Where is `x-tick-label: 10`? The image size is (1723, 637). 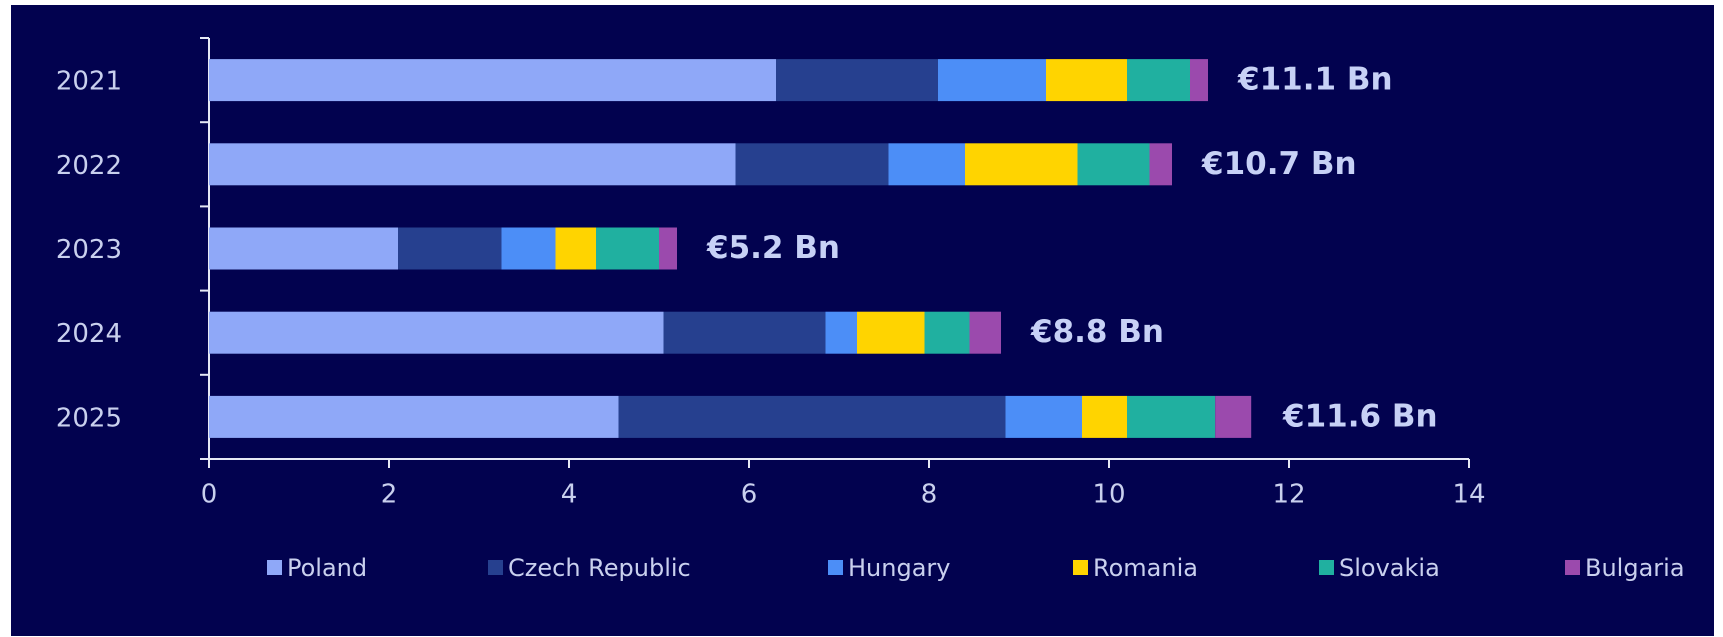 x-tick-label: 10 is located at coordinates (1108, 495).